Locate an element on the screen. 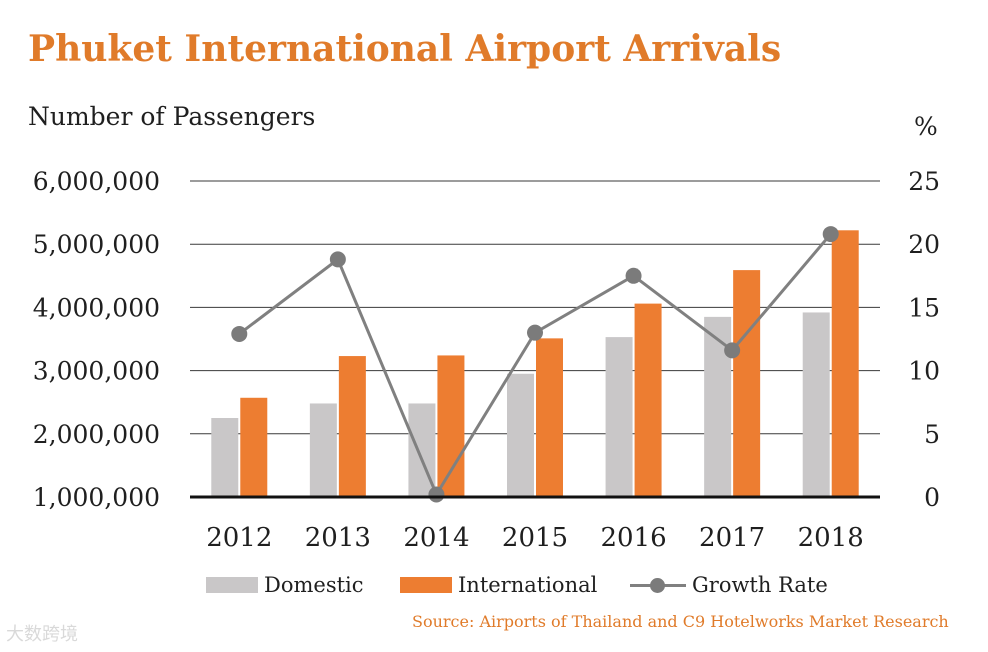  y-tick-label: 5,000,000 is located at coordinates (96, 244).